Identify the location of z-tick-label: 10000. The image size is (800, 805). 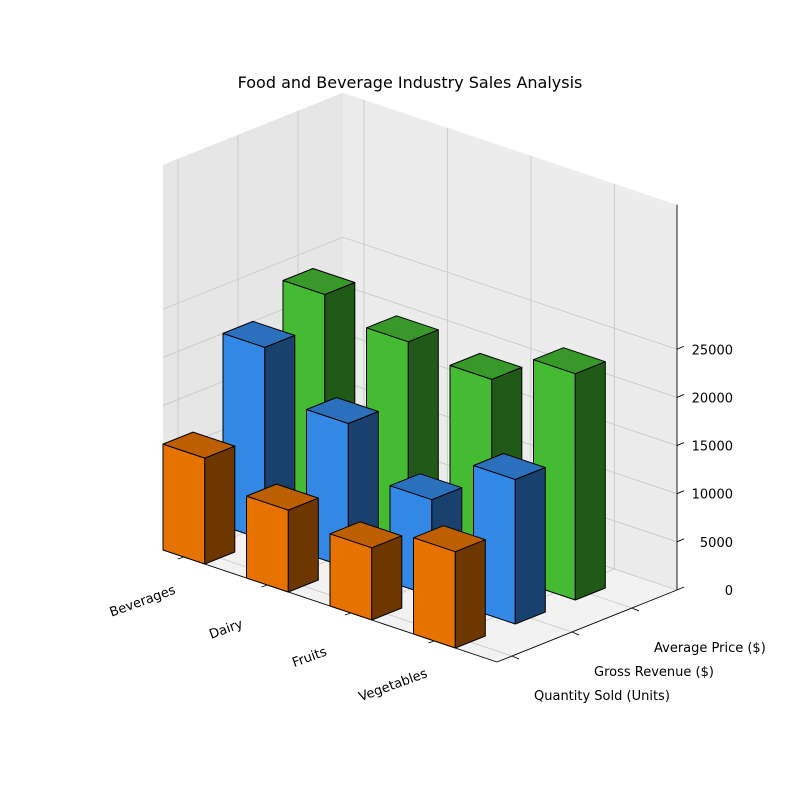
(712, 495).